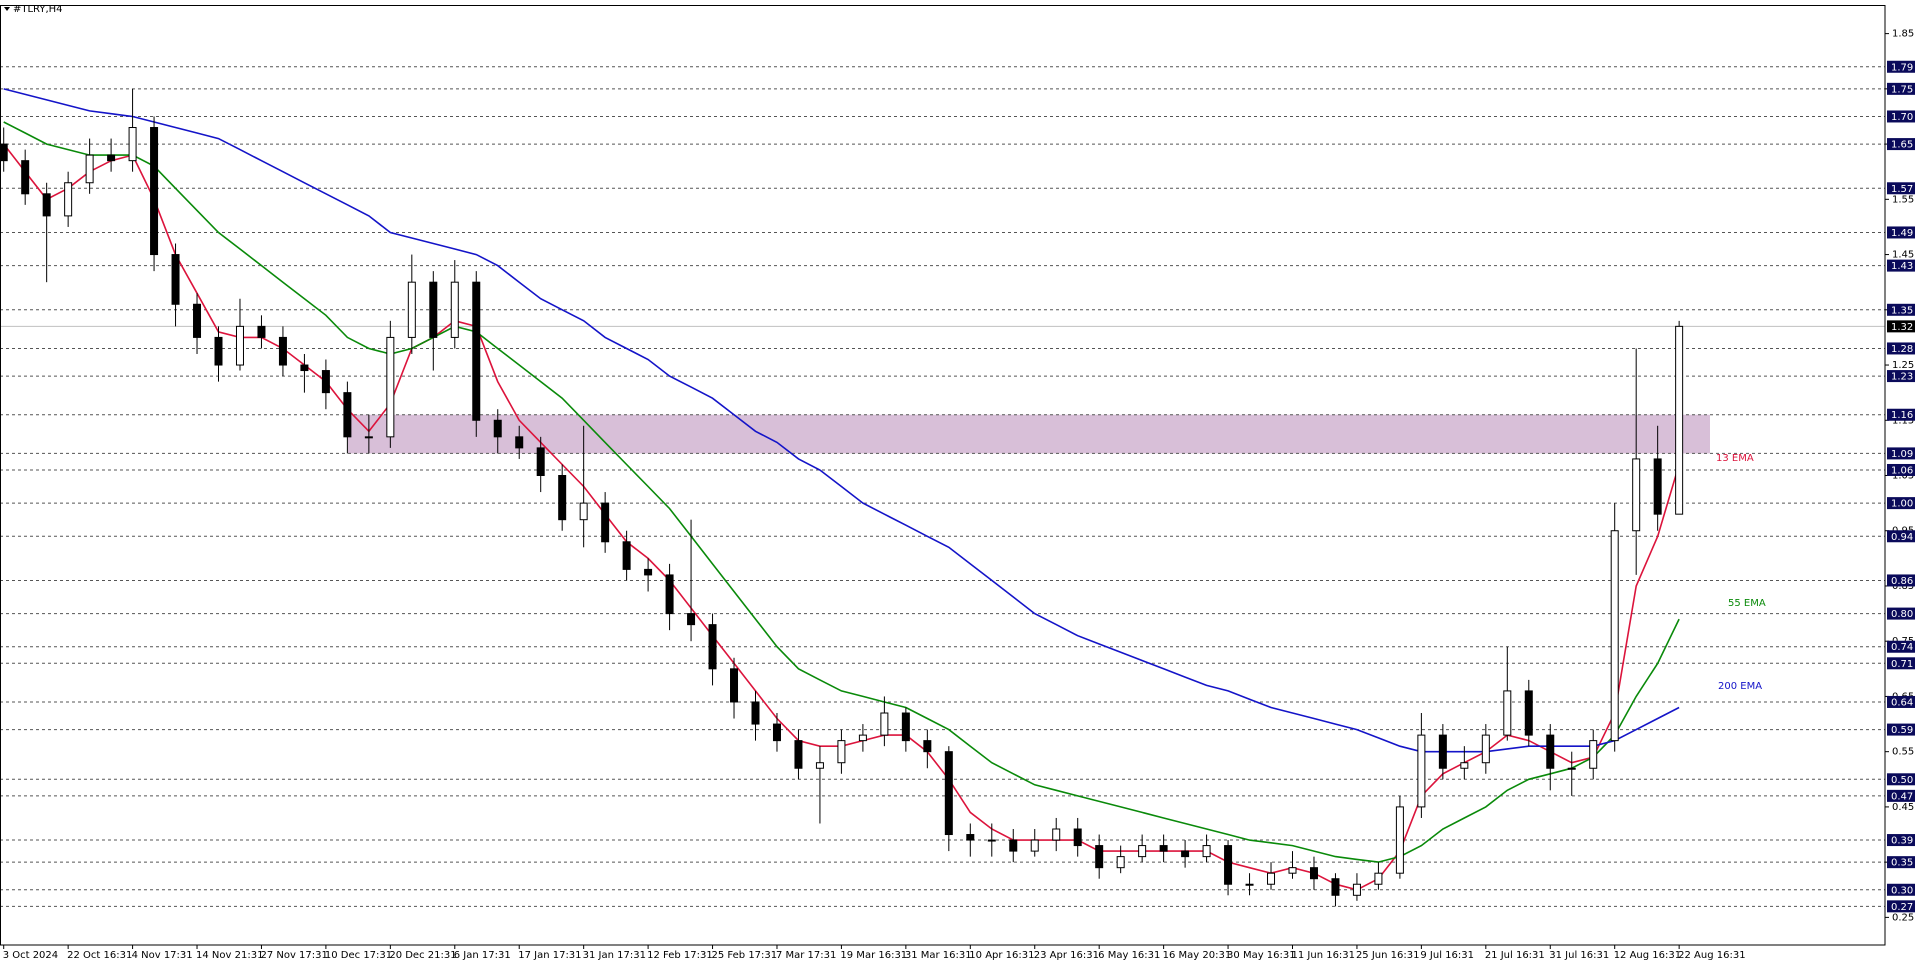  Describe the element at coordinates (1740, 686) in the screenshot. I see `ema-label: 200 EMA` at that location.